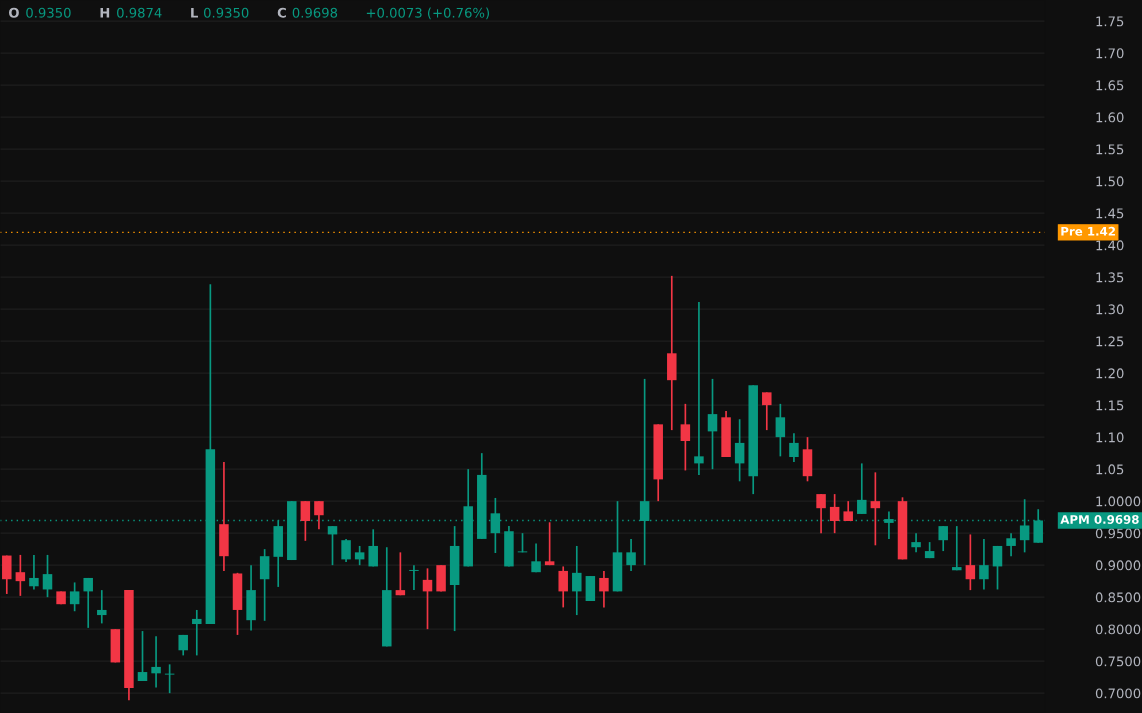 Image resolution: width=1142 pixels, height=713 pixels. I want to click on y-tick-label: 1.45, so click(1110, 213).